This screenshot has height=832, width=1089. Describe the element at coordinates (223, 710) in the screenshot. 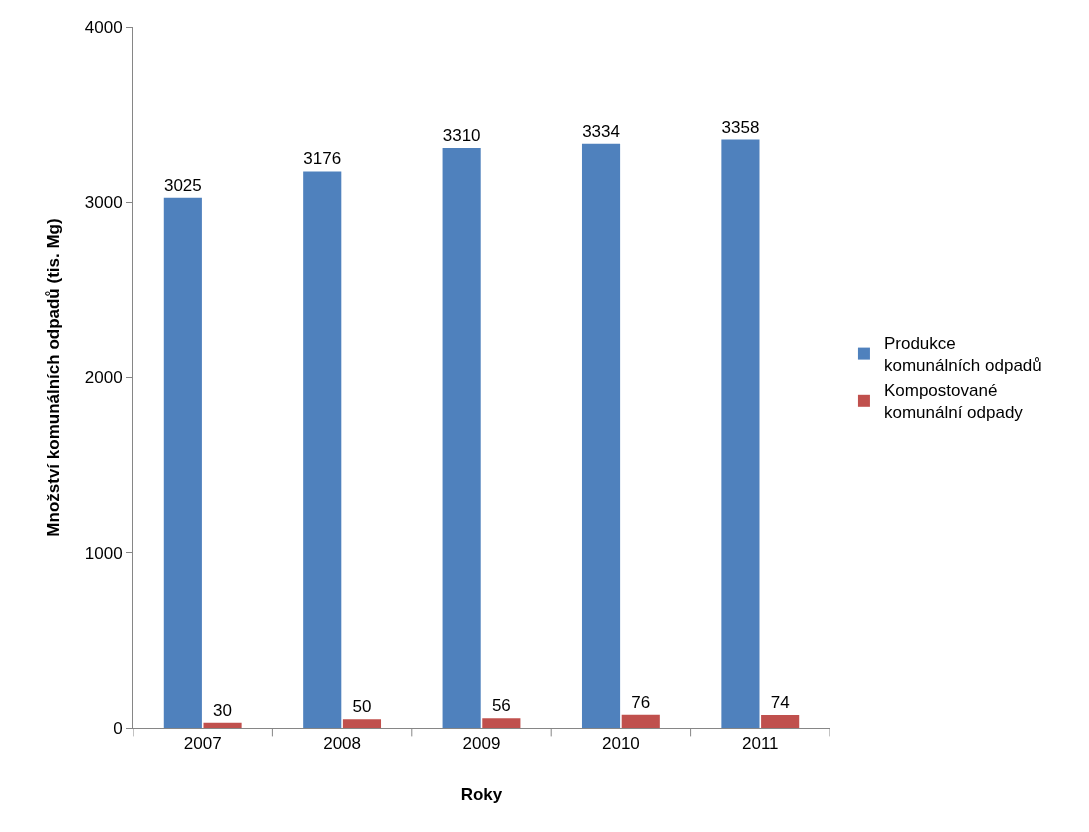

I see `data-label: 30` at that location.